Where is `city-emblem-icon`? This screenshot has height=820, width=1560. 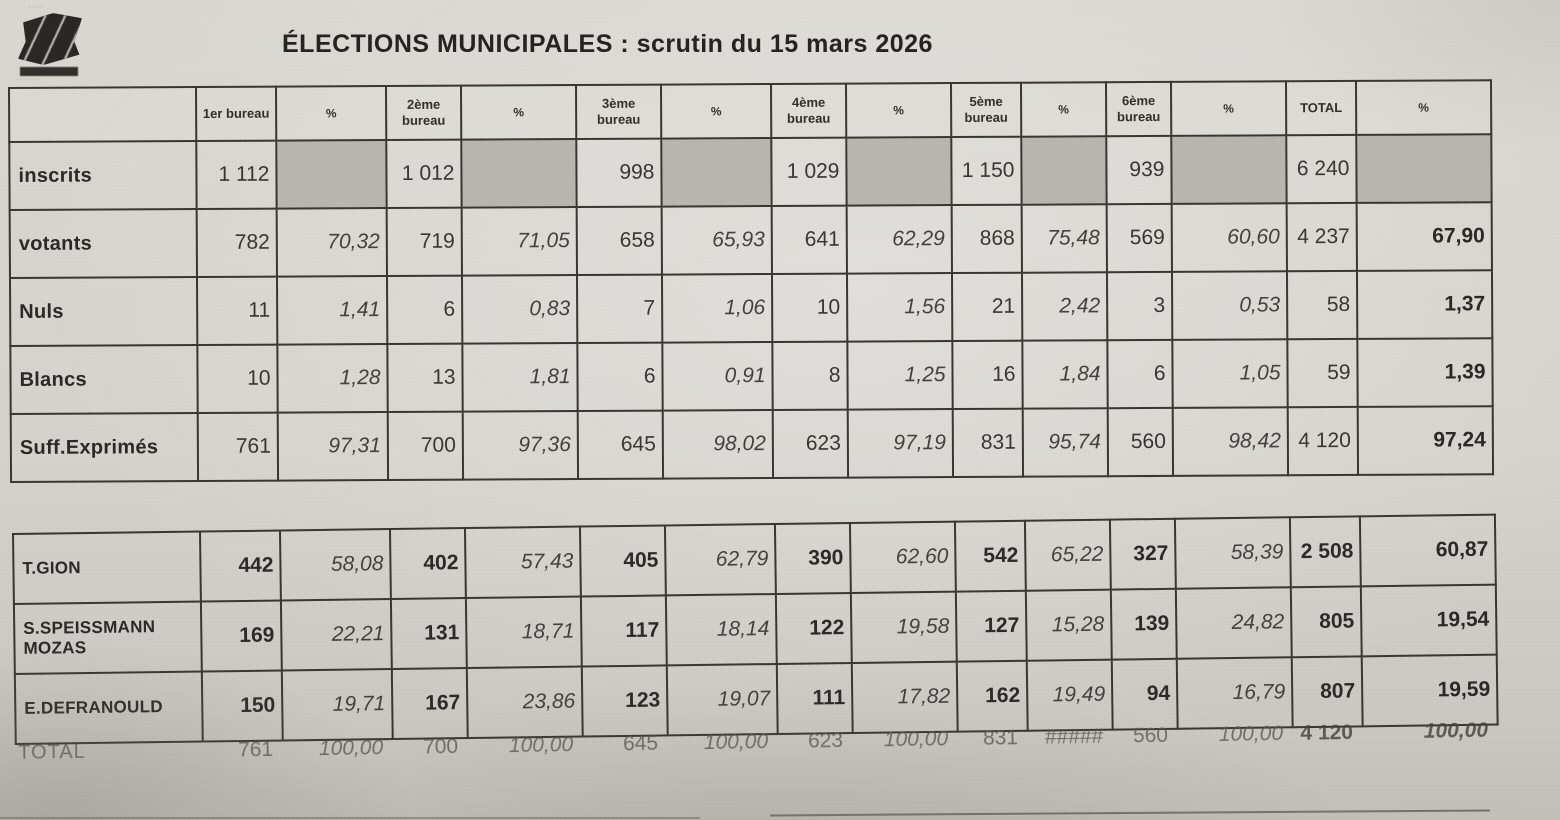
city-emblem-icon is located at coordinates (50, 39).